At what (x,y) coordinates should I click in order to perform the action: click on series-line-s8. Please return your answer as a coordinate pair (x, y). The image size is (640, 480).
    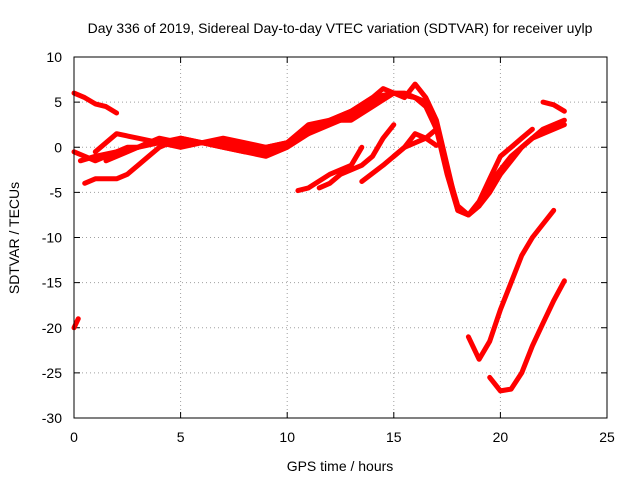
    Looking at the image, I should click on (356, 156).